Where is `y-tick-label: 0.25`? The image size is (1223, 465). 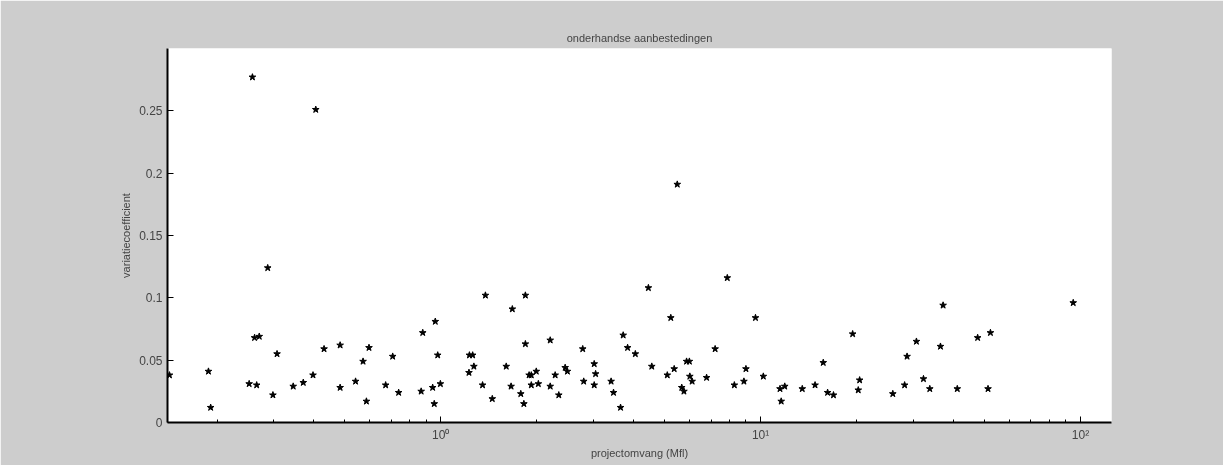 y-tick-label: 0.25 is located at coordinates (151, 111).